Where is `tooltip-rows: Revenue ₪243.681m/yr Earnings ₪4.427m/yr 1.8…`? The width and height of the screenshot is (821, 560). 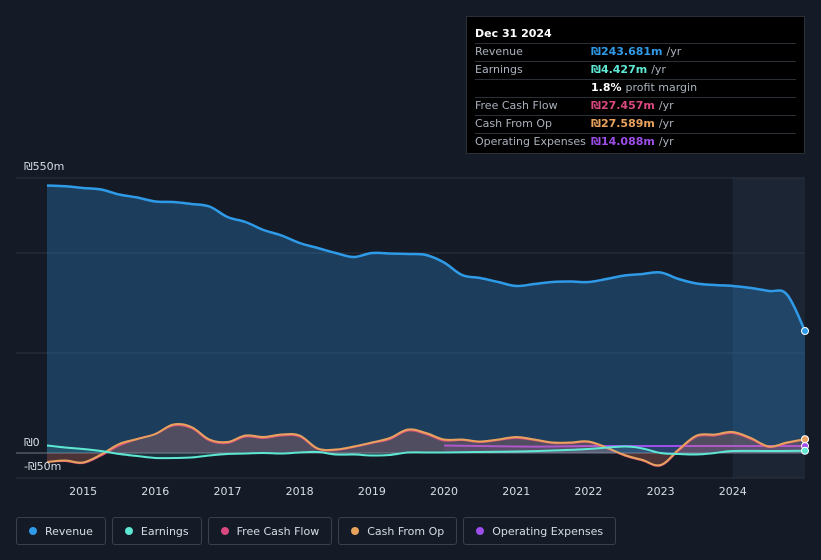 tooltip-rows: Revenue ₪243.681m/yr Earnings ₪4.427m/yr 1.8… is located at coordinates (635, 96).